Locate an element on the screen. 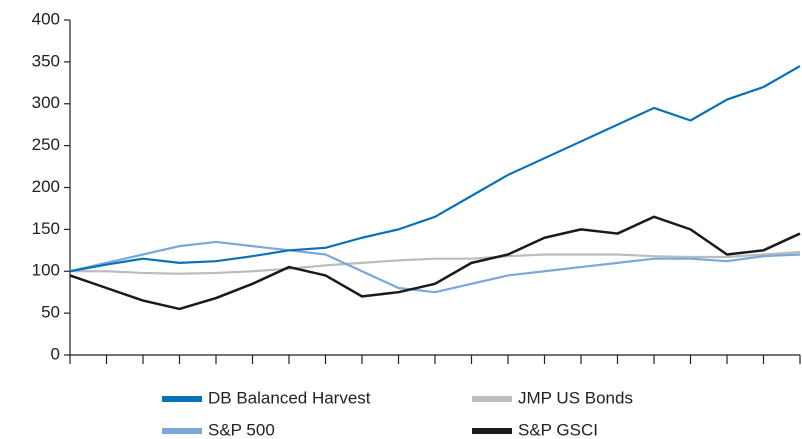 The height and width of the screenshot is (439, 802). y-tick-label: 300 is located at coordinates (46, 102).